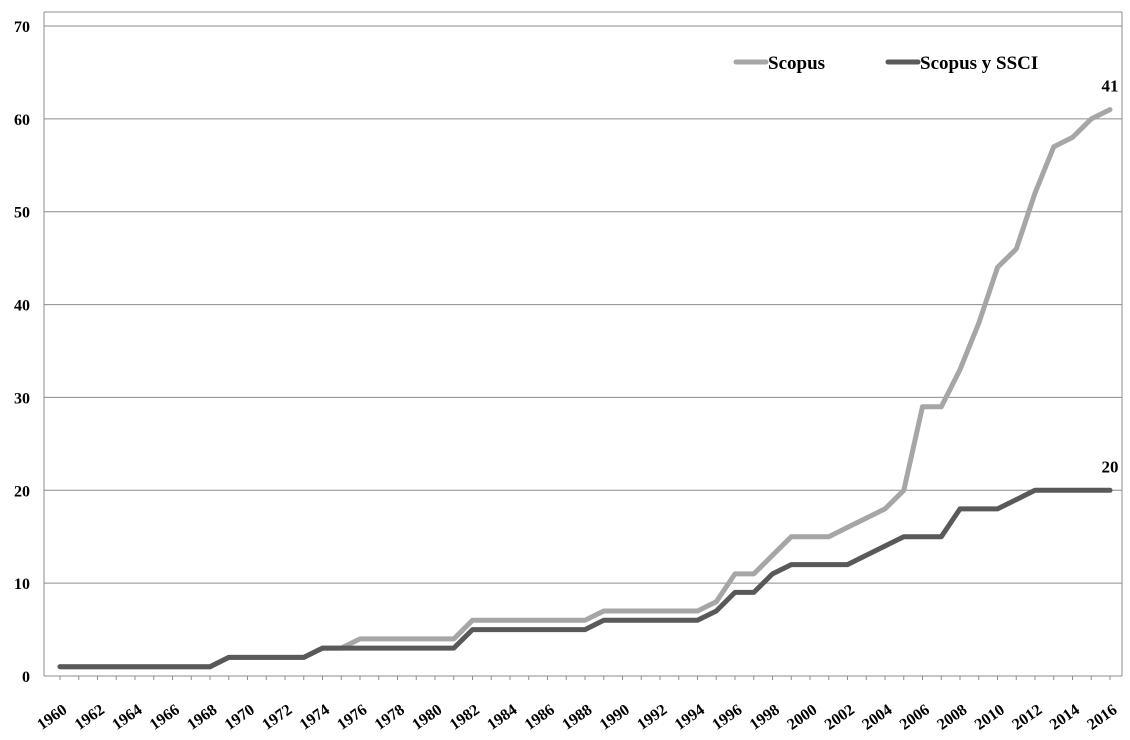 The image size is (1130, 740). I want to click on x-tick-label: 1982, so click(465, 717).